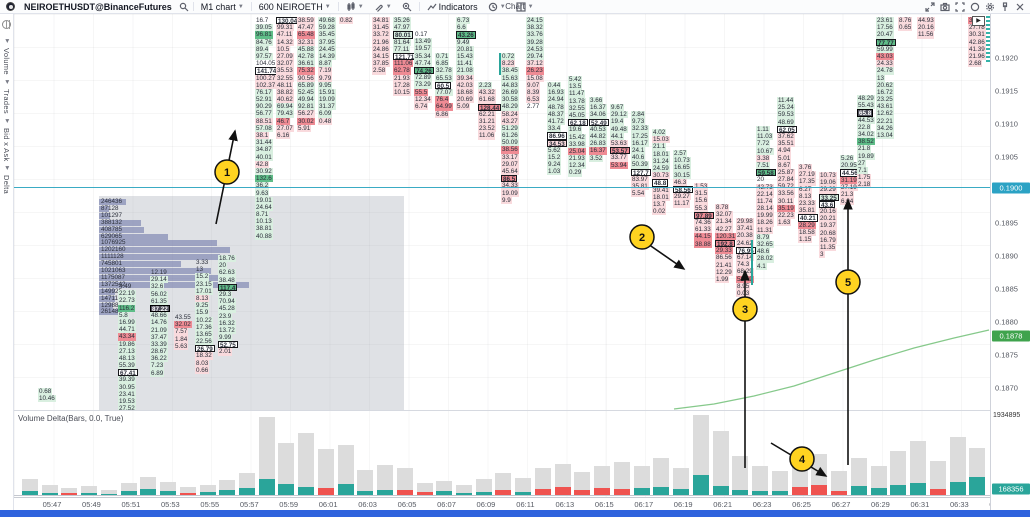 This screenshot has height=517, width=1030. What do you see at coordinates (1006, 322) in the screenshot?
I see `price-tick-label: 0.1880` at bounding box center [1006, 322].